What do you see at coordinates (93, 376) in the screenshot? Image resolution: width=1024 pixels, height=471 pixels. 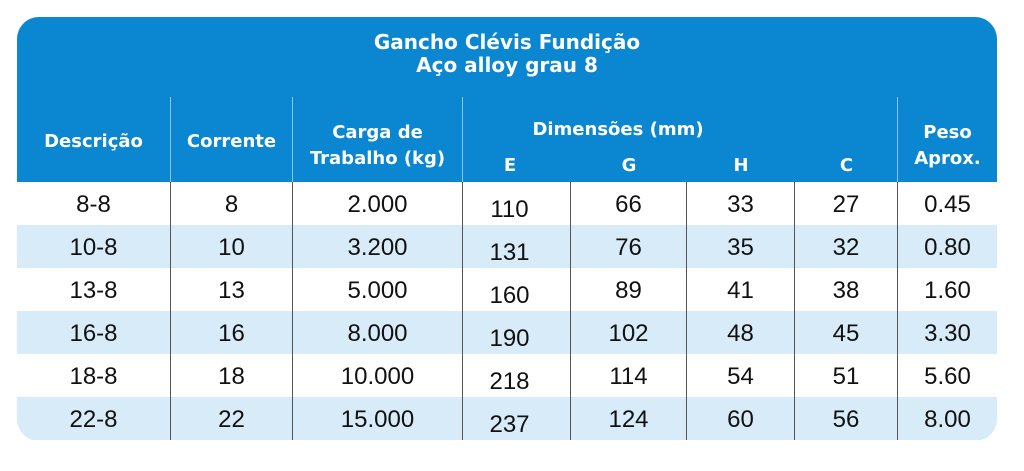 I see `cell-descricao: 18-8` at bounding box center [93, 376].